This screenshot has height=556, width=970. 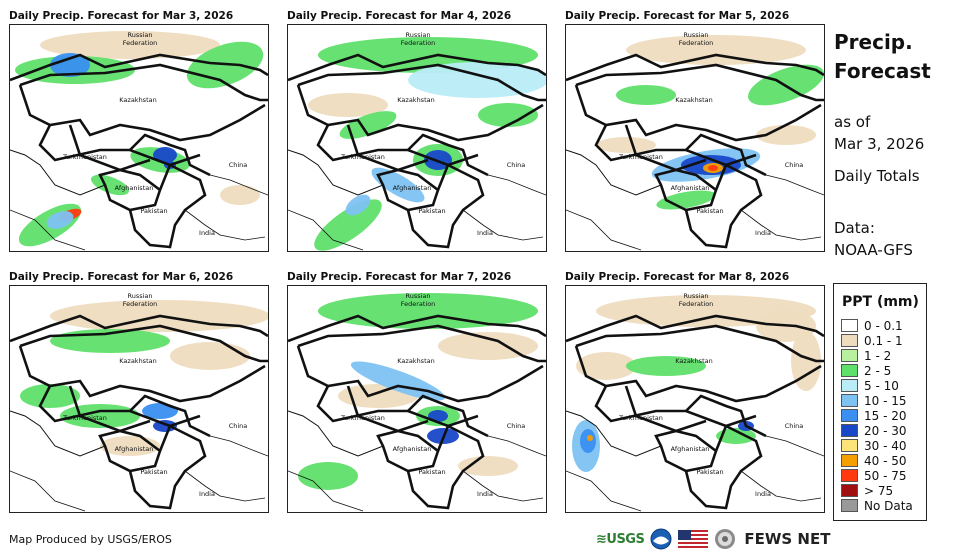 I want to click on panel-title: Daily Precip. Forecast for Mar 6, 2026, so click(x=121, y=277).